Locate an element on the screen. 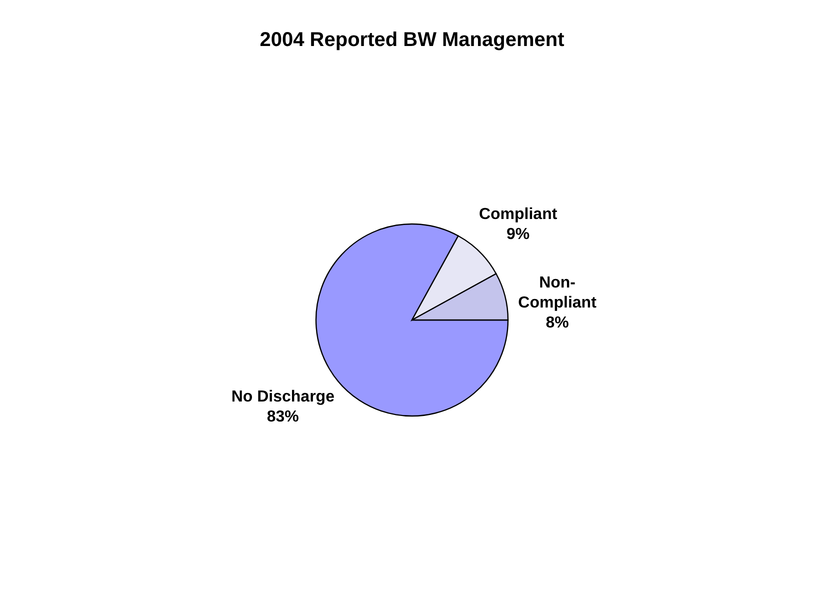 The height and width of the screenshot is (590, 824). slice-label: No Discharge is located at coordinates (283, 397).